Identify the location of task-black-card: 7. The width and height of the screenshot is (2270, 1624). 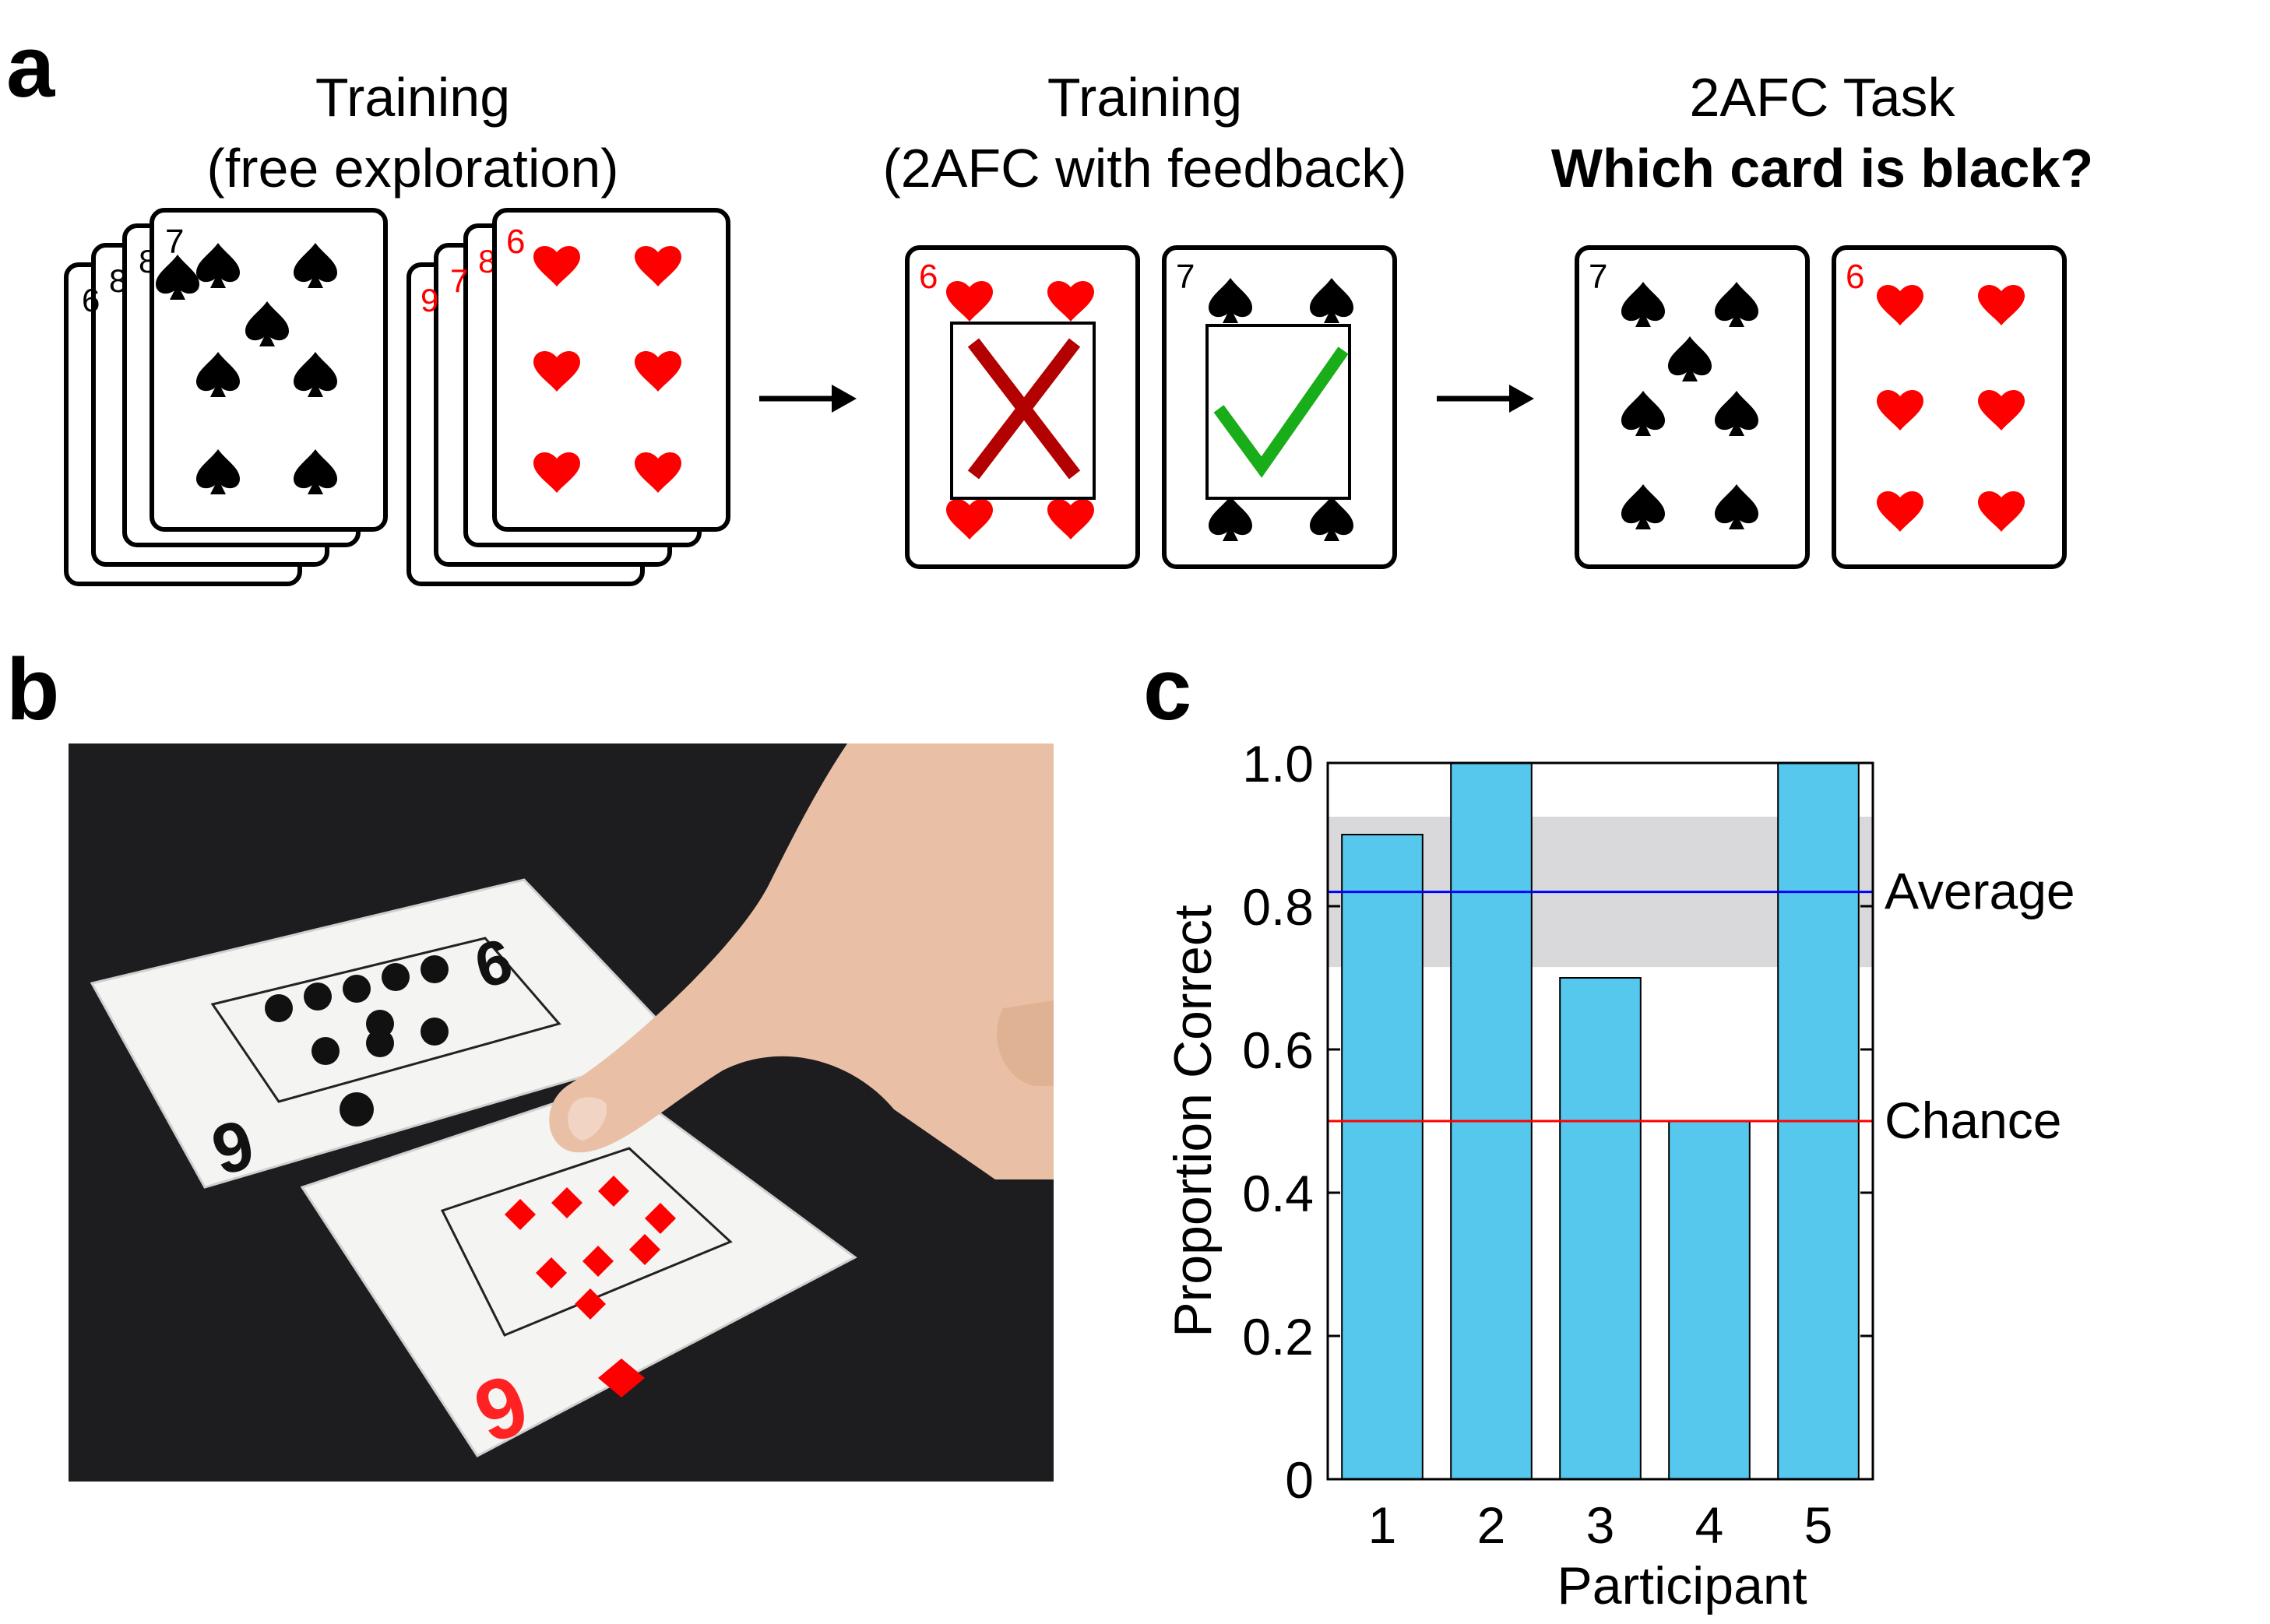
(1692, 407).